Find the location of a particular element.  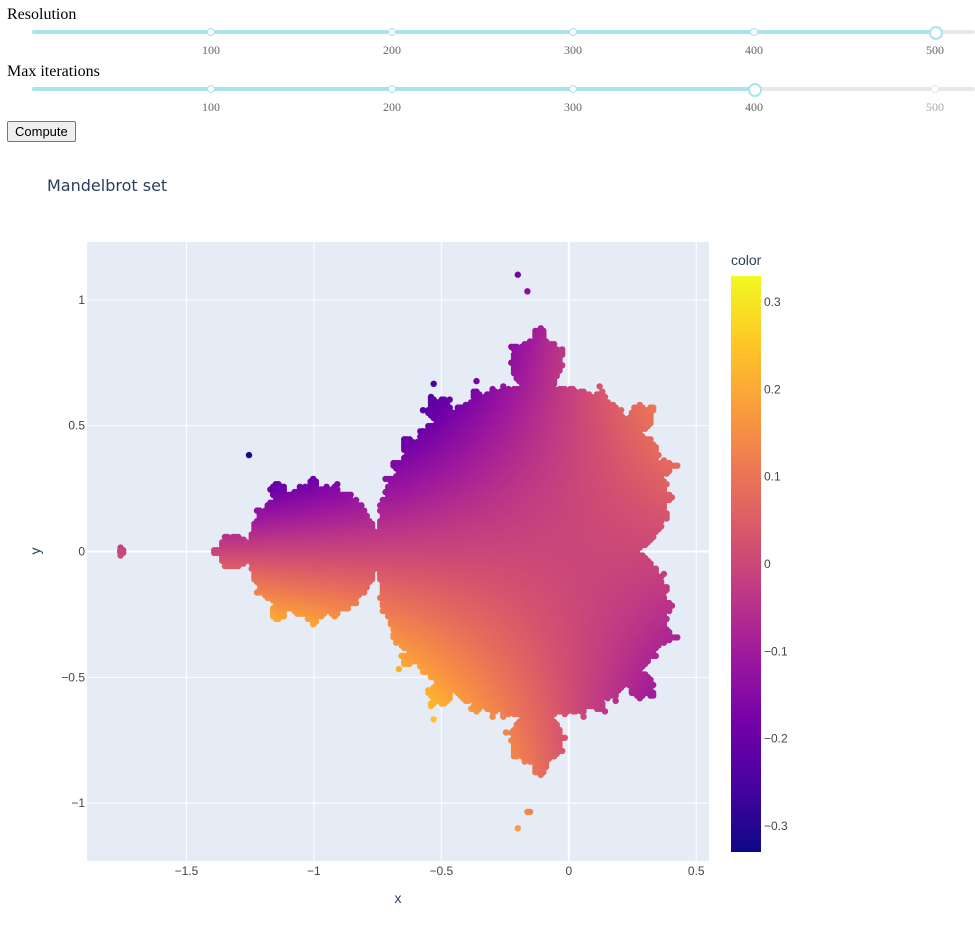

max-iterations-track is located at coordinates (503, 89).